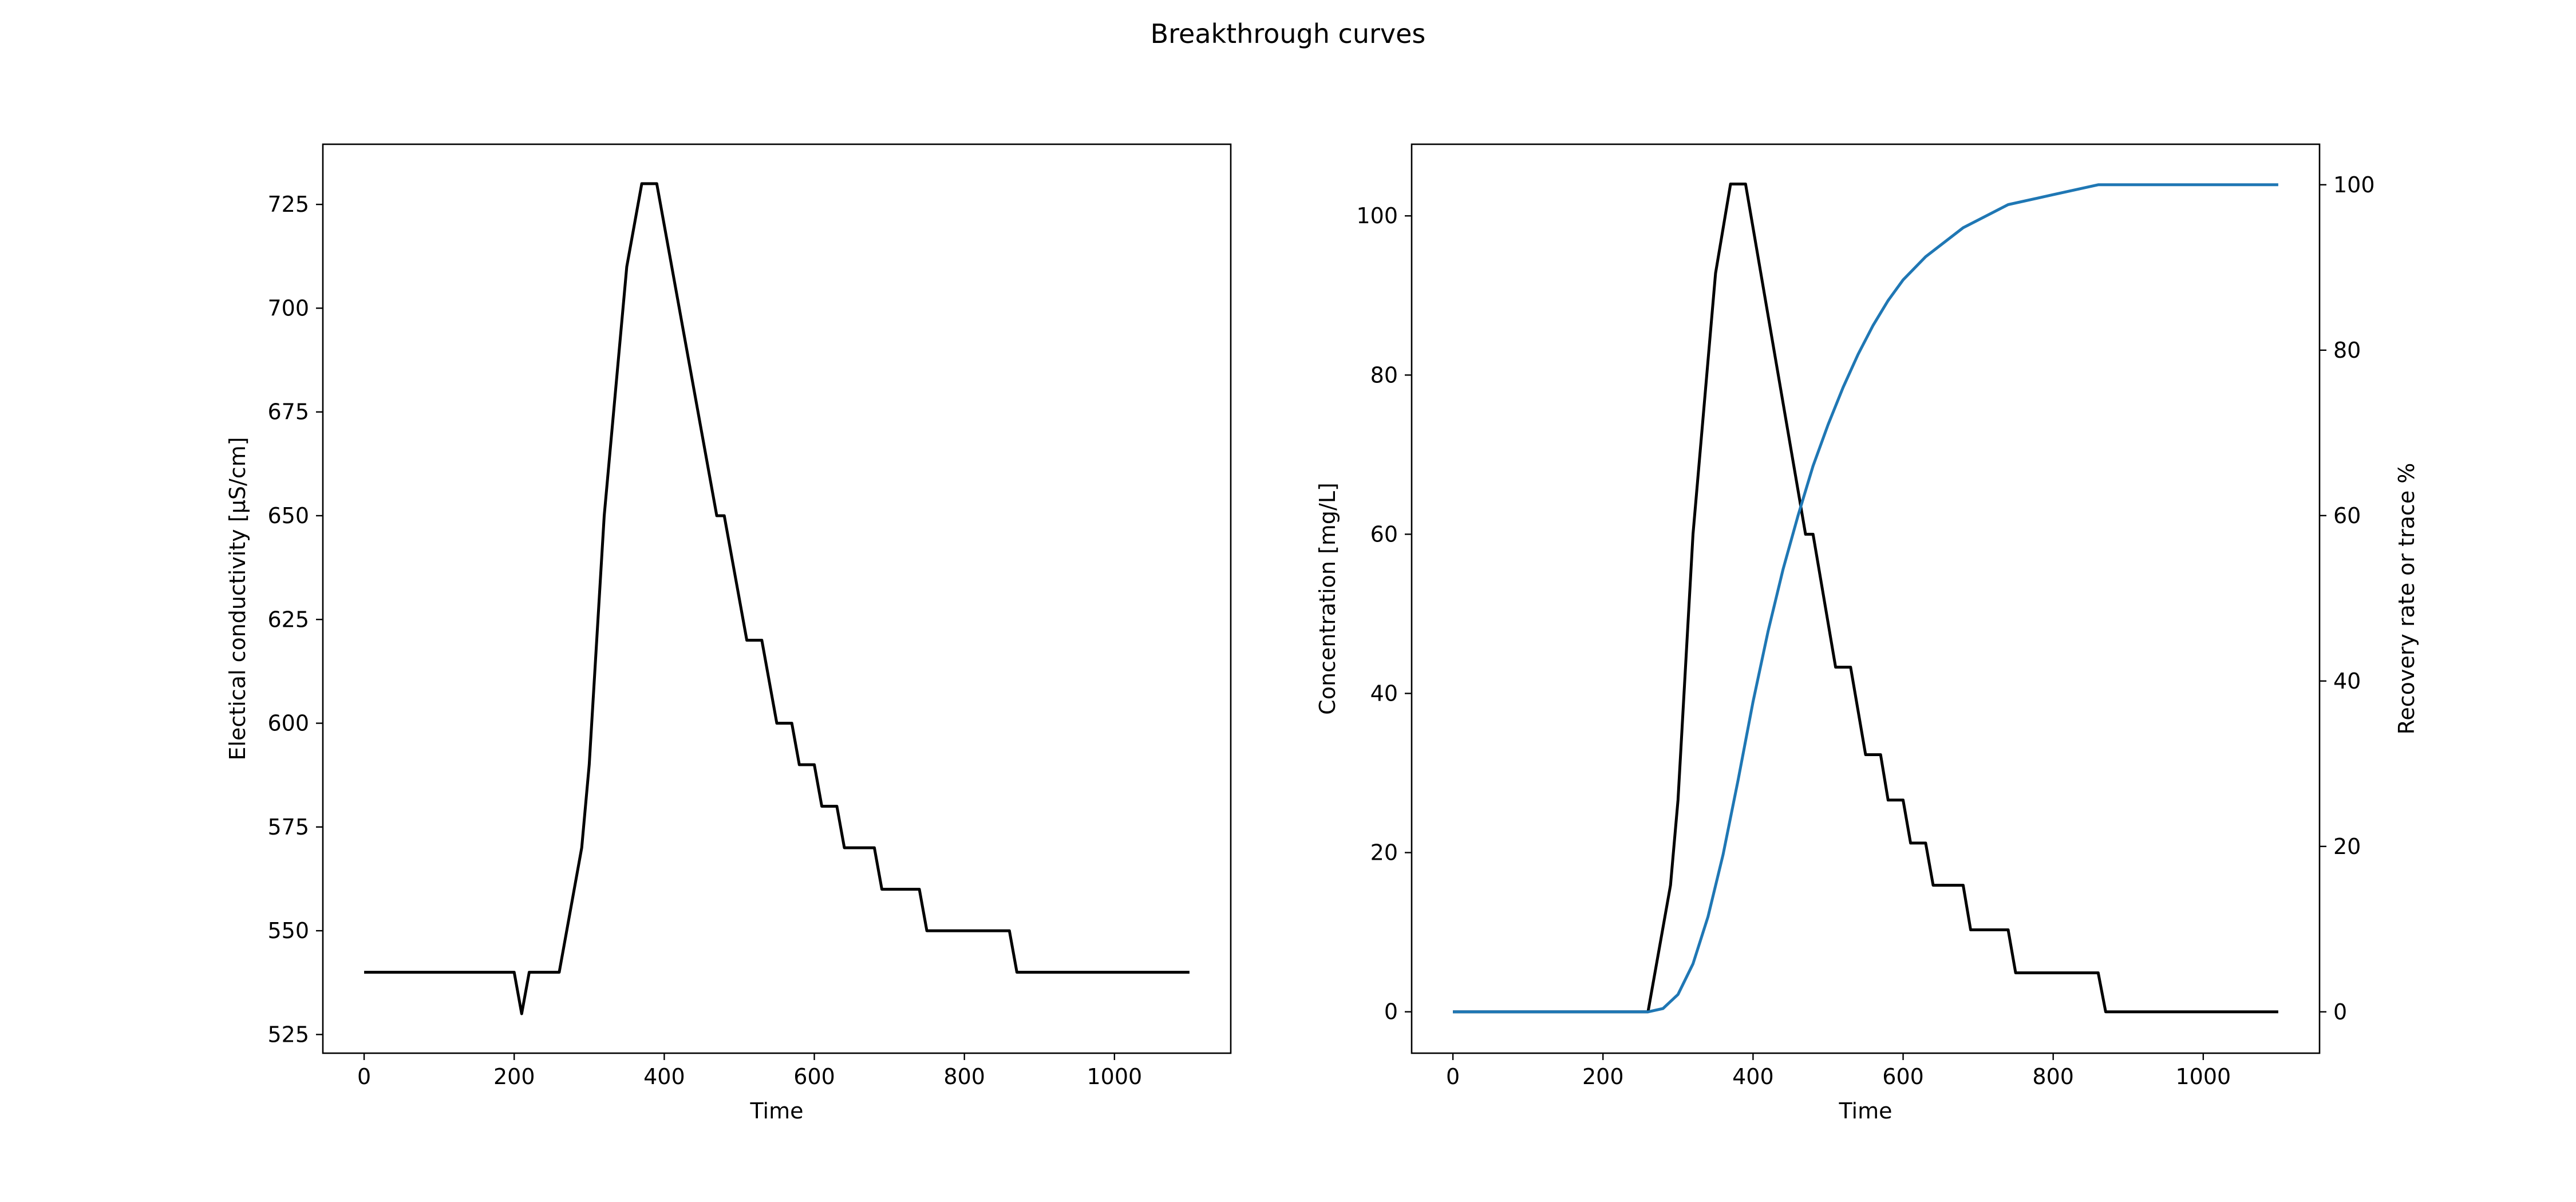 This screenshot has height=1202, width=2576. I want to click on conductivity-y-tick-label: 600, so click(288, 724).